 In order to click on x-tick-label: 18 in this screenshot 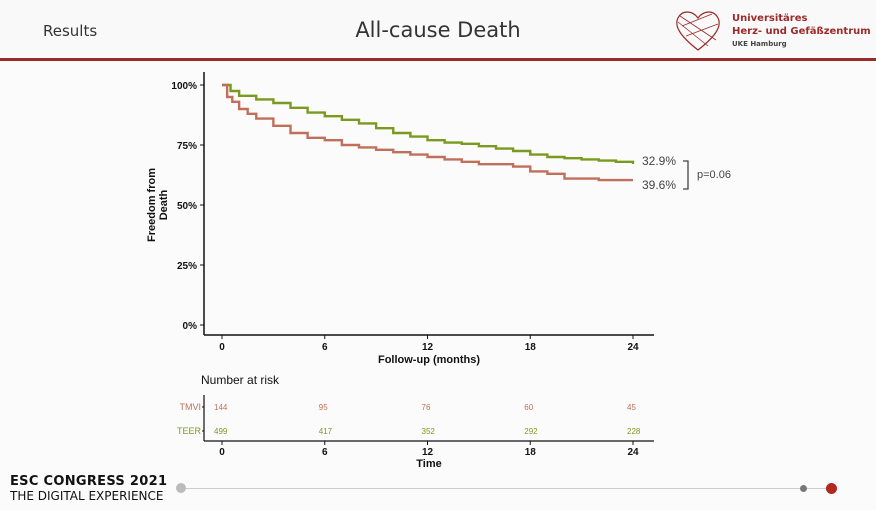, I will do `click(531, 347)`.